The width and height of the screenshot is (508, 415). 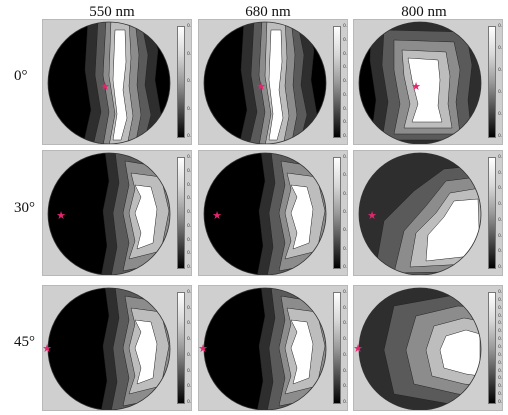 I want to click on colorbar-tick-label: 0.02, so click(x=345, y=402).